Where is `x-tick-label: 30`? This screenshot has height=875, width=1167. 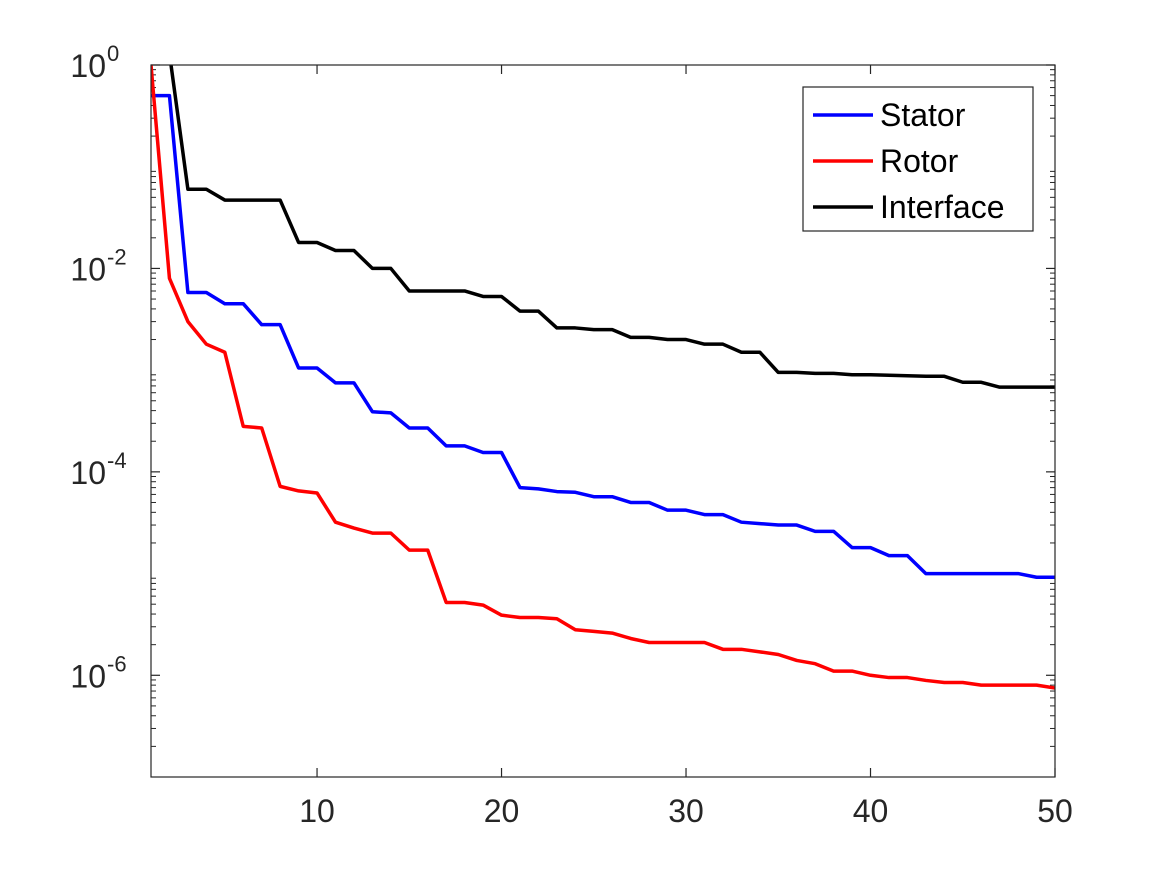
x-tick-label: 30 is located at coordinates (686, 811).